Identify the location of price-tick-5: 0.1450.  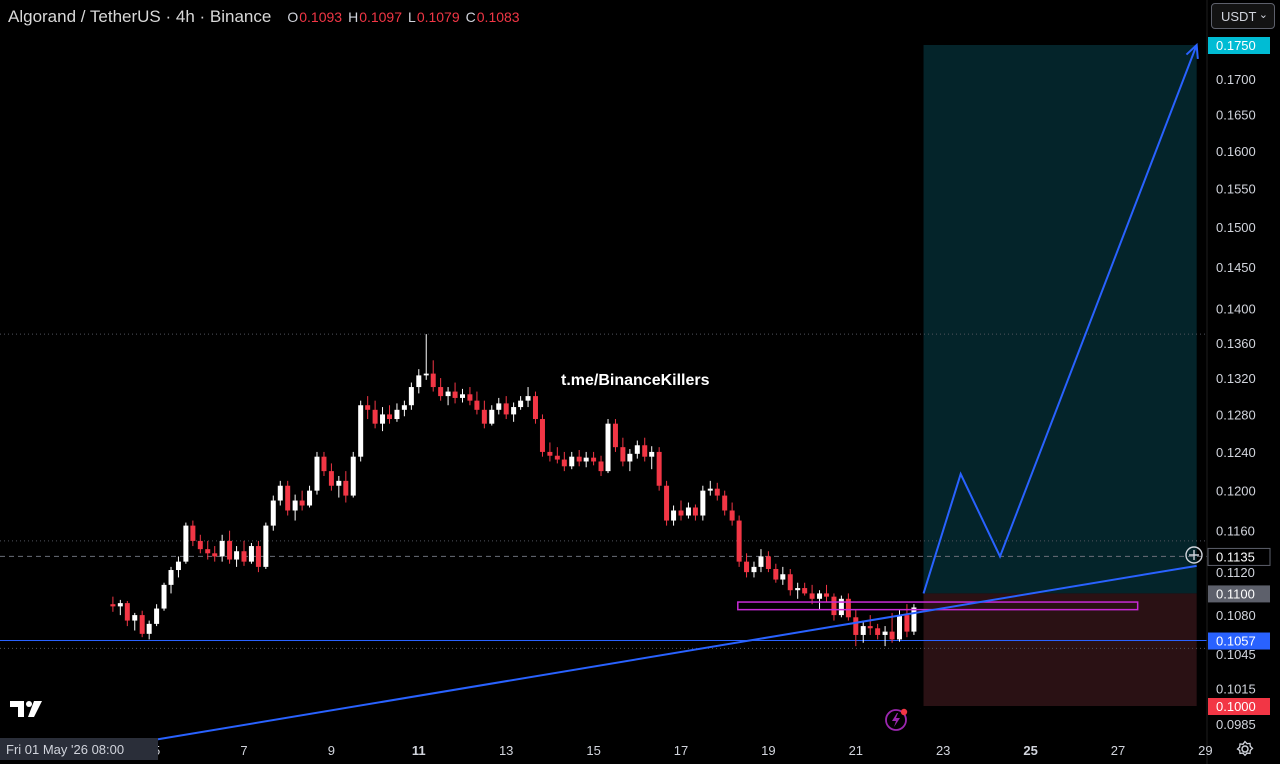
(1236, 267).